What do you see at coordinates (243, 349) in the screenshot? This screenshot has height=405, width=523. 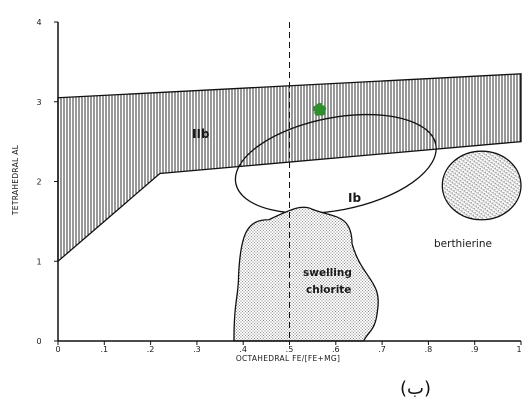 I see `x-tick-label: .4` at bounding box center [243, 349].